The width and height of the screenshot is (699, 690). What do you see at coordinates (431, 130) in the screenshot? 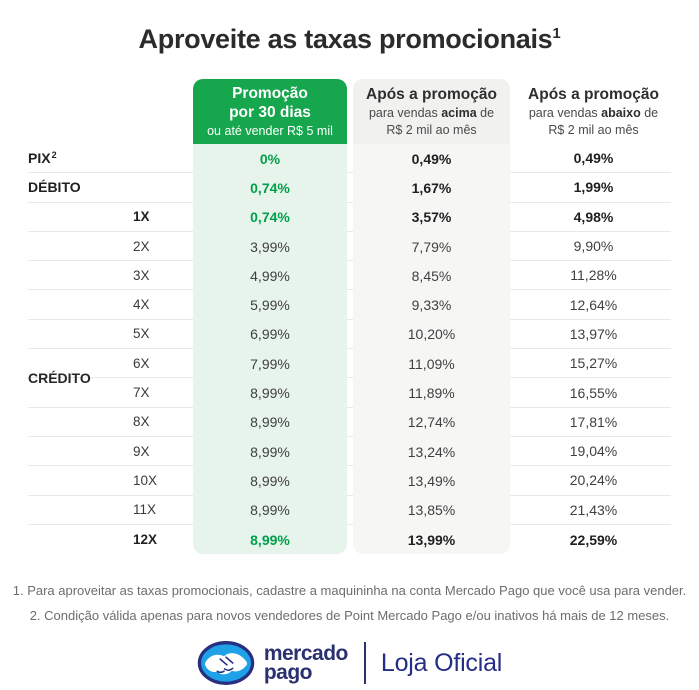
I see `above-header-line3: R$ 2 mil ao mês` at bounding box center [431, 130].